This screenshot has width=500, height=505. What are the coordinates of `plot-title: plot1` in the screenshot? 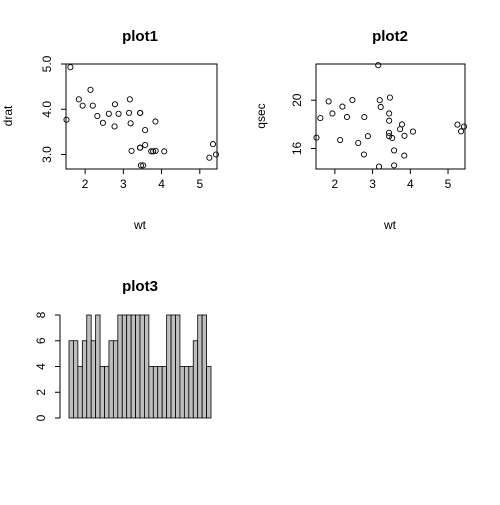 It's located at (140, 36).